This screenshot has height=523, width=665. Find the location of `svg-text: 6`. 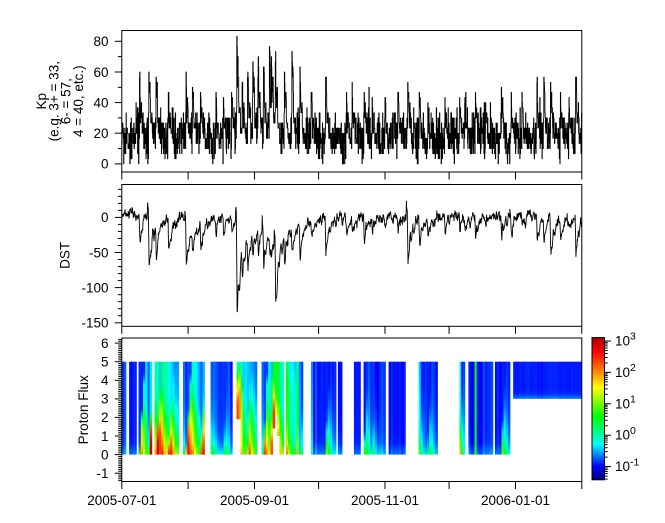

svg-text: 6 is located at coordinates (105, 343).